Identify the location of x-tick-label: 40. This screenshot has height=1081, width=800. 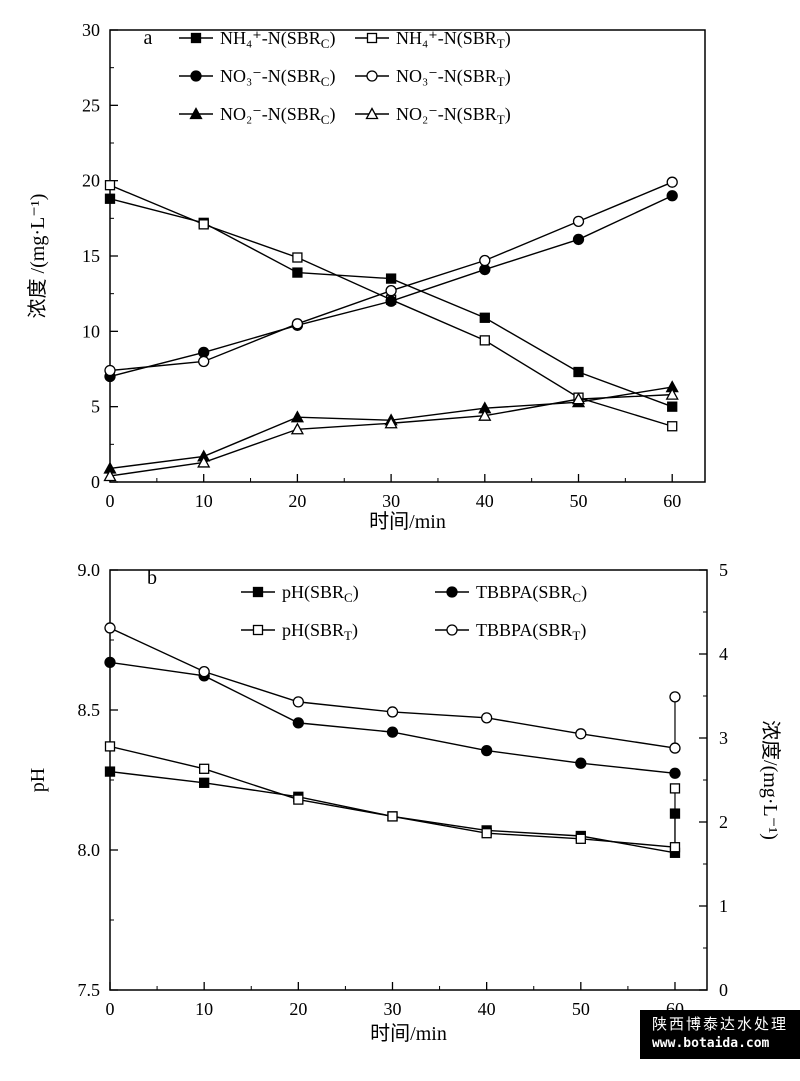
(487, 1009).